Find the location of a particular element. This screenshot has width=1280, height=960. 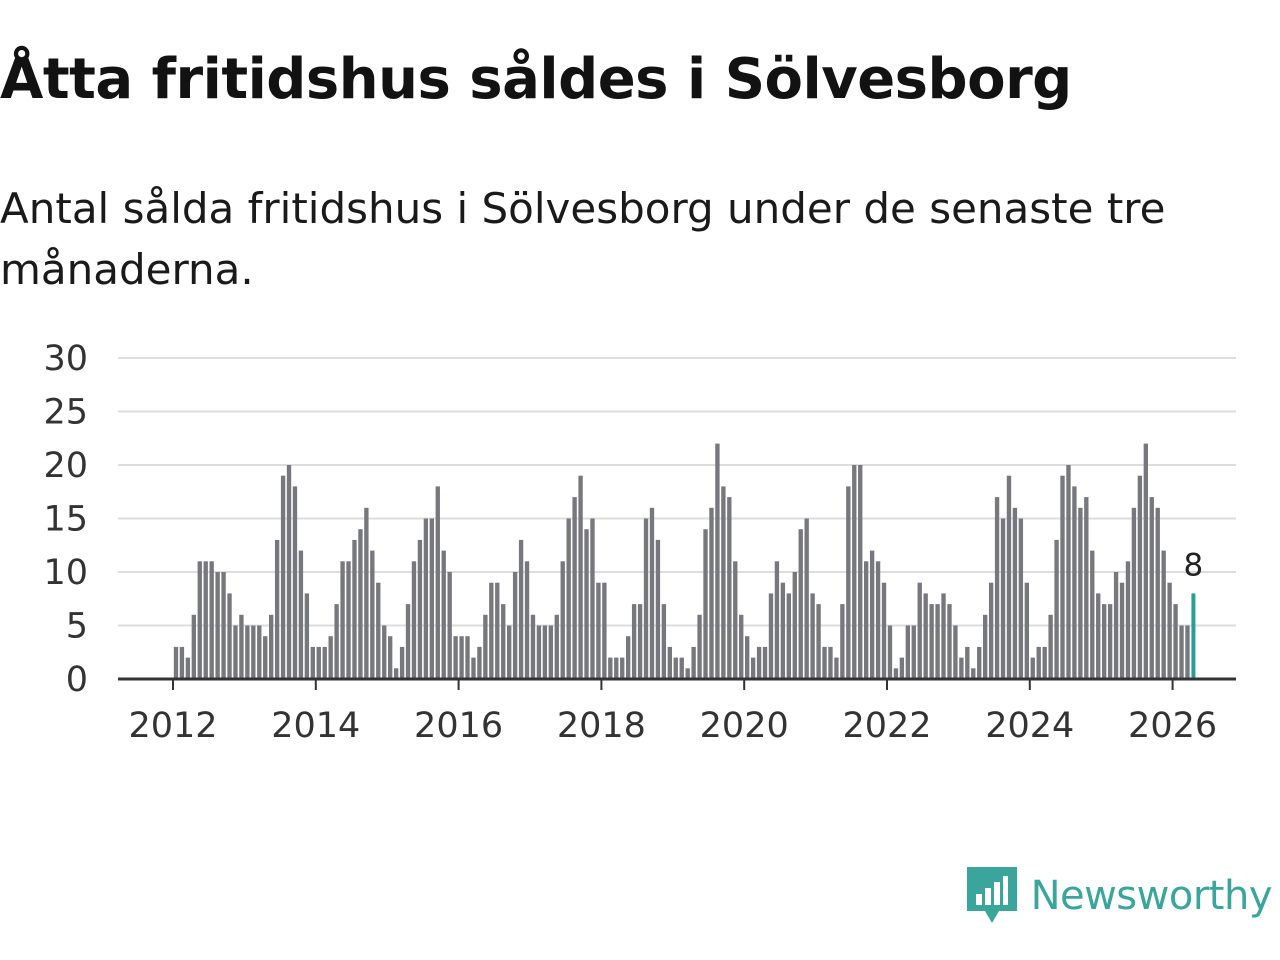

brand-name: Newsworthy is located at coordinates (1151, 896).